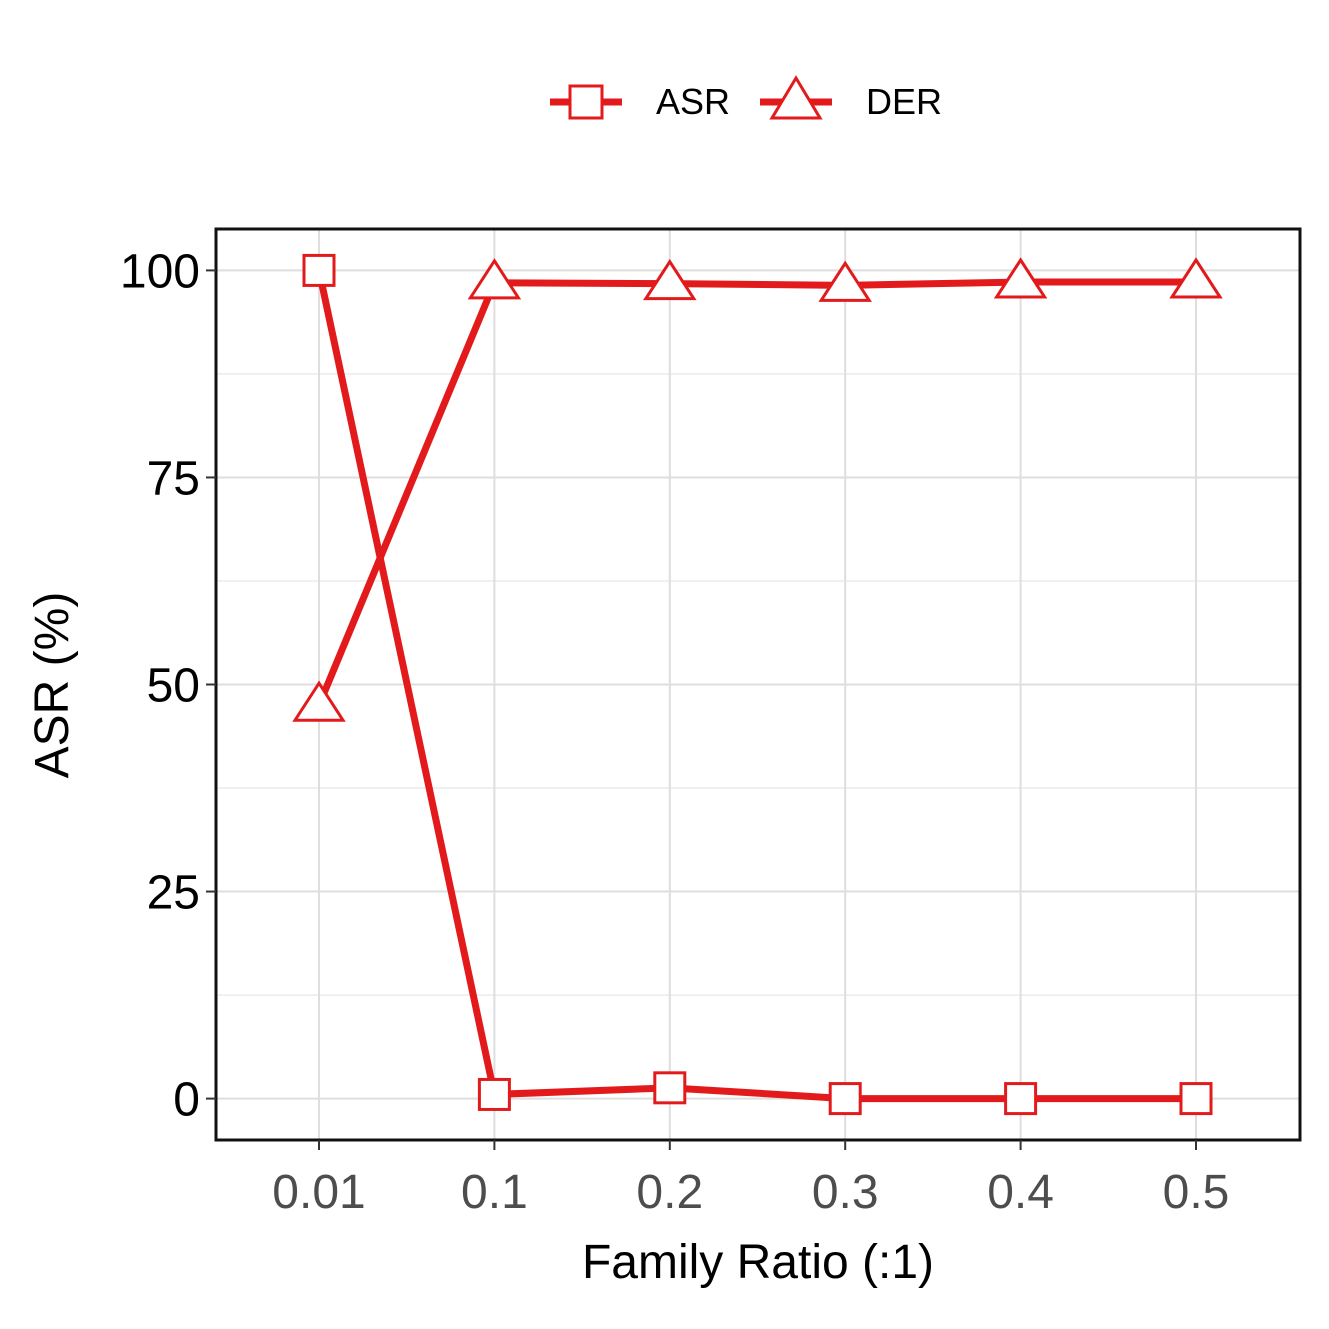 The image size is (1329, 1329). I want to click on chart-legend: ASR DER, so click(746, 102).